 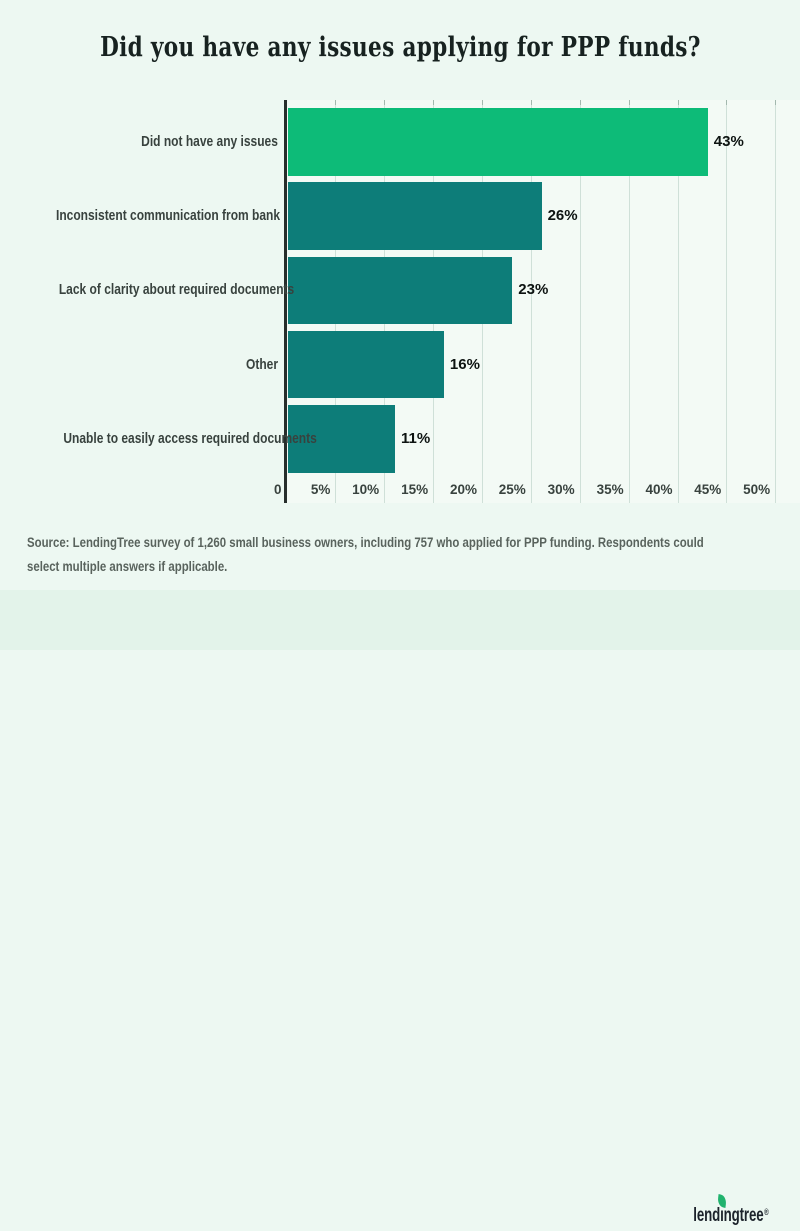 What do you see at coordinates (708, 489) in the screenshot?
I see `x-axis-tick-label: 45%` at bounding box center [708, 489].